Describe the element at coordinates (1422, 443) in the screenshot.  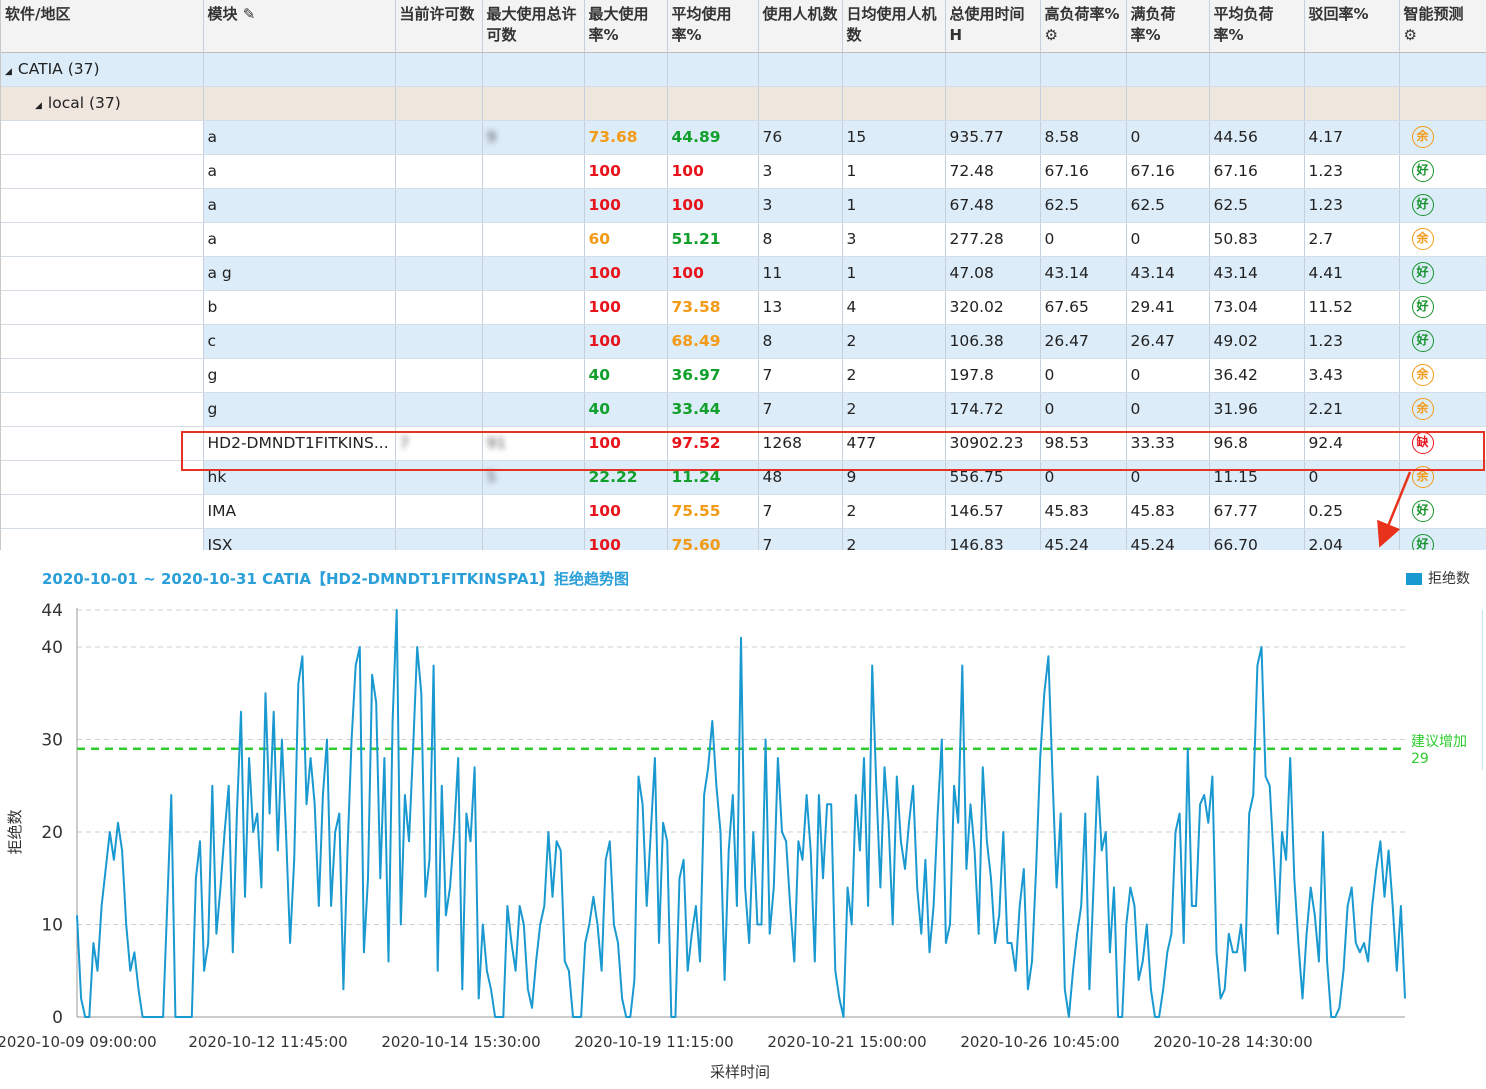
I see `prediction-badge: 缺` at that location.